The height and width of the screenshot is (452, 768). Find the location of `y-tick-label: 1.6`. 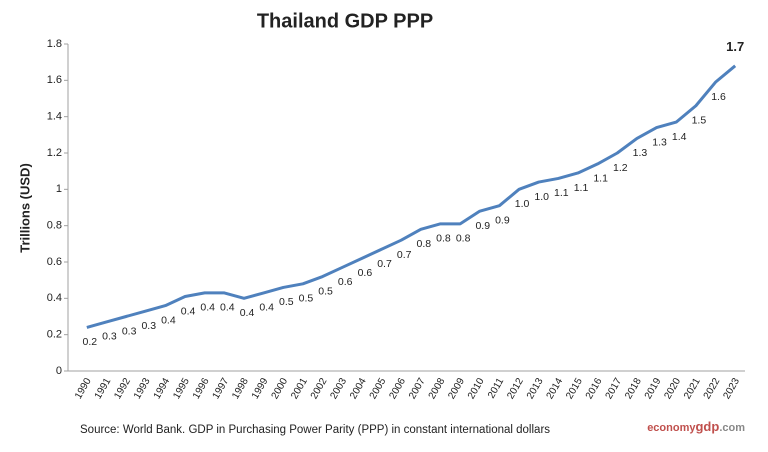

y-tick-label: 1.6 is located at coordinates (54, 80).